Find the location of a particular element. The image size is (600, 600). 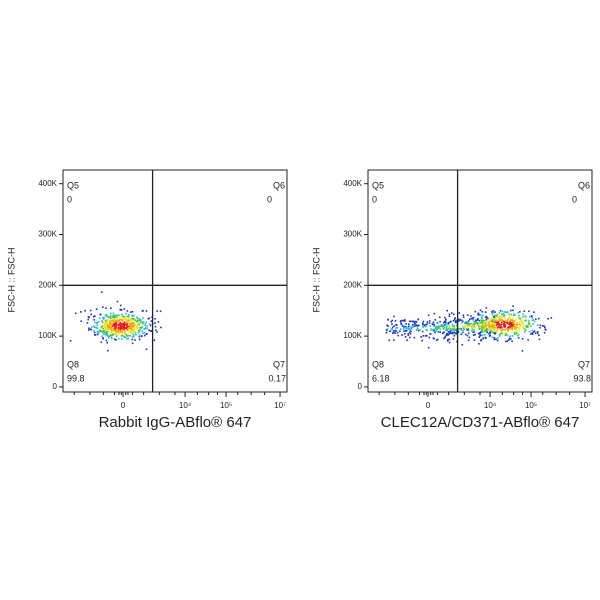

quadrant-value: 0.17 is located at coordinates (277, 378).